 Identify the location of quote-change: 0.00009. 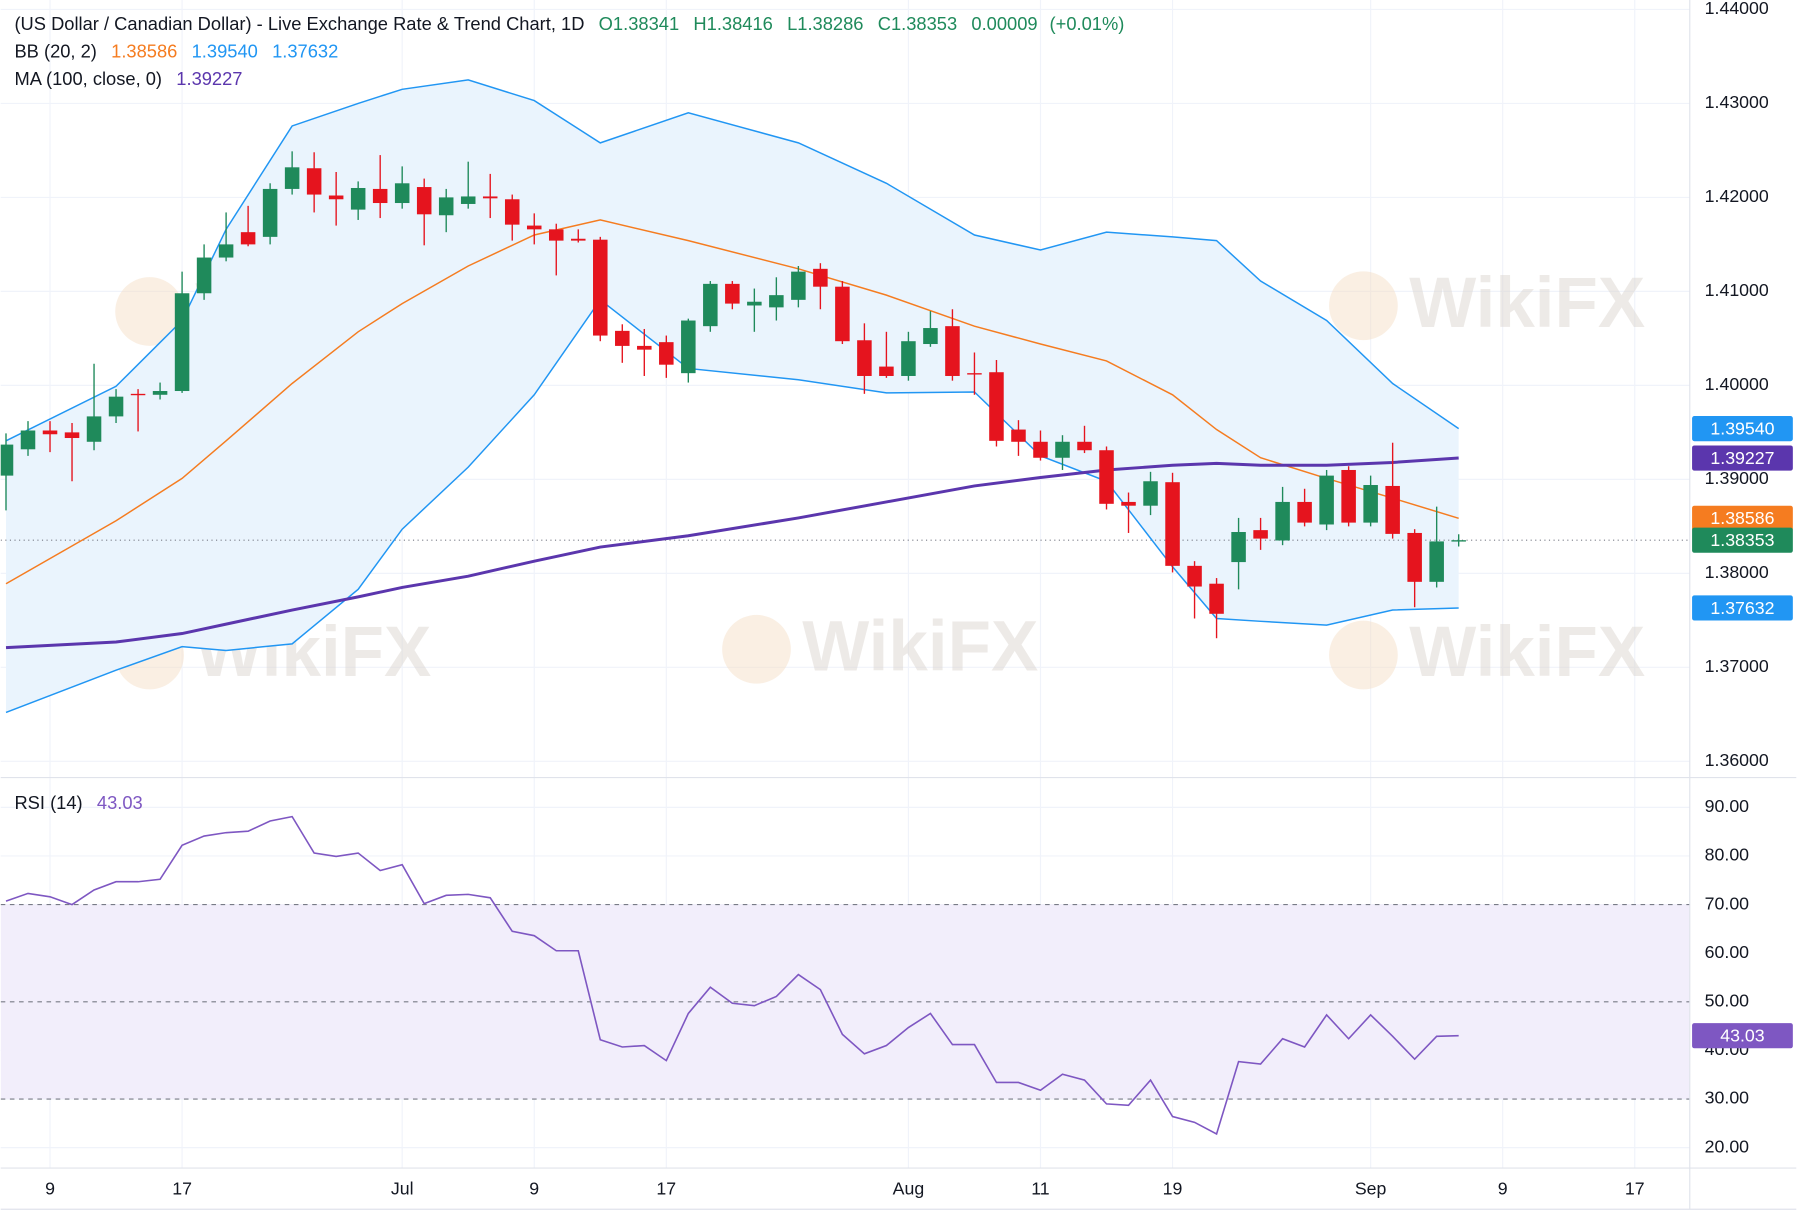
(1004, 23).